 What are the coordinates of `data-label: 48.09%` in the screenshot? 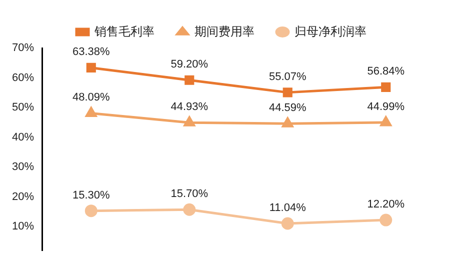 It's located at (91, 98).